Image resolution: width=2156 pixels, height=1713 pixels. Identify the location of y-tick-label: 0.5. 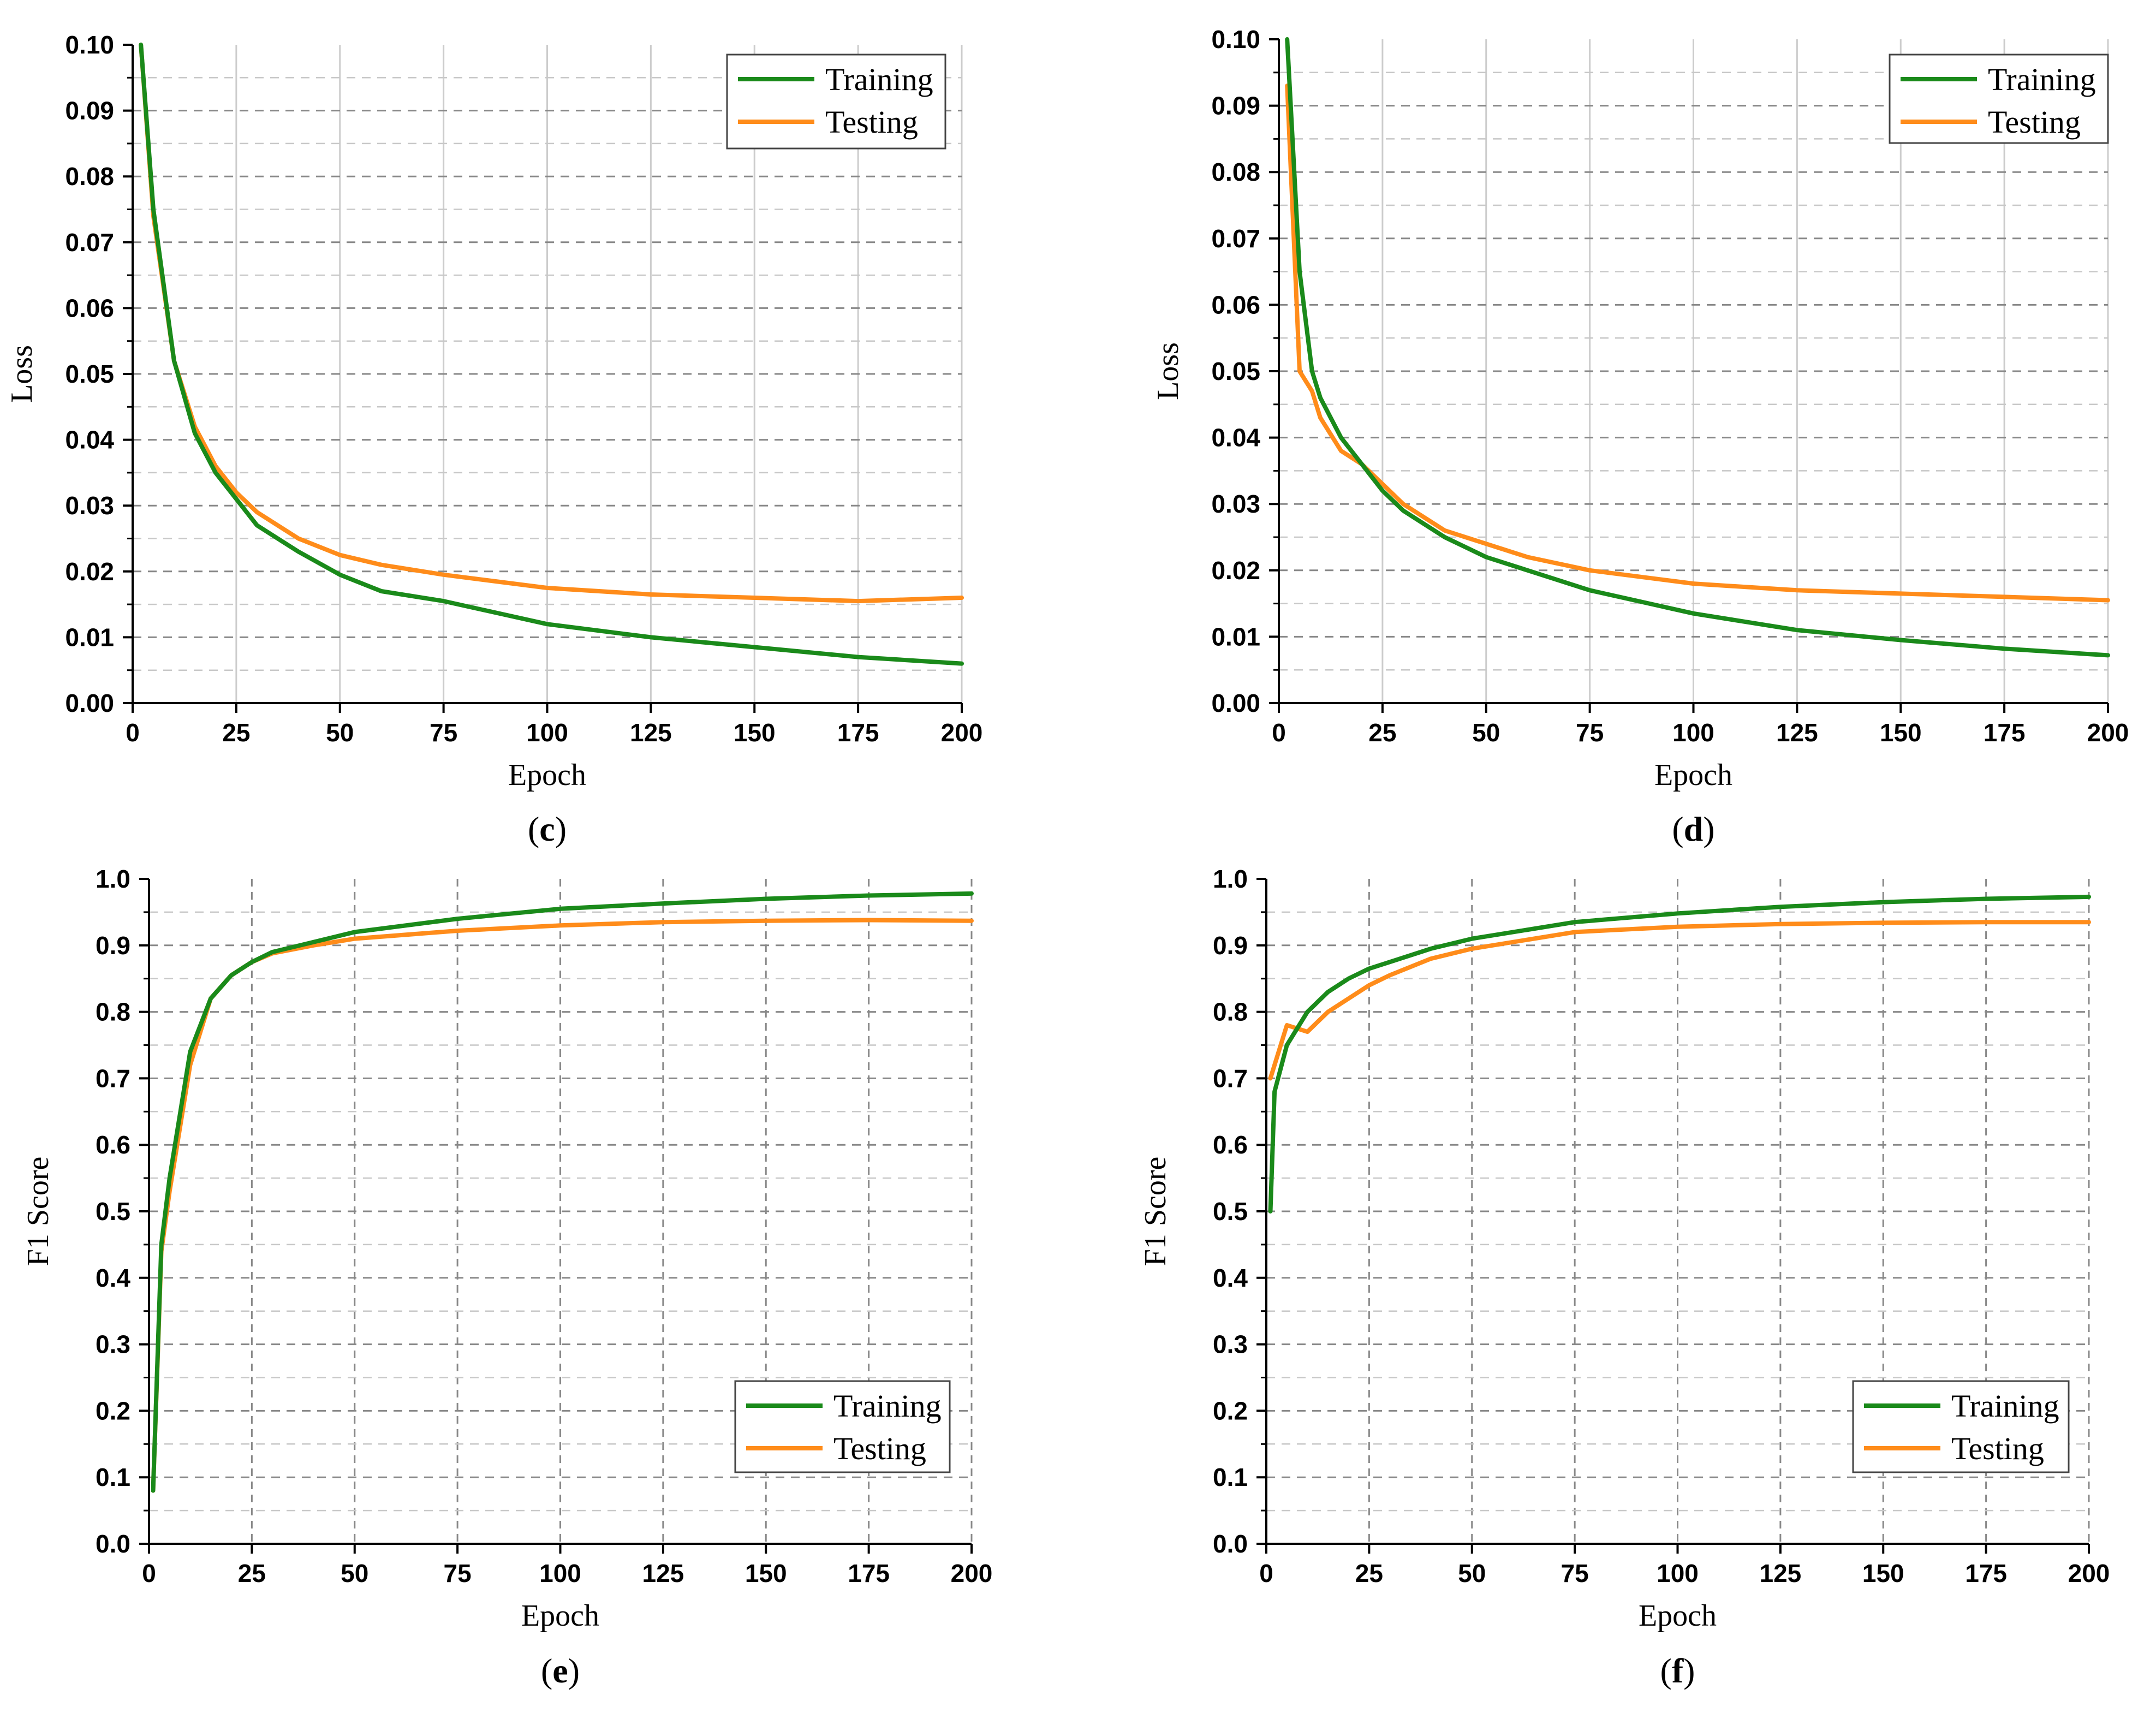
(113, 1211).